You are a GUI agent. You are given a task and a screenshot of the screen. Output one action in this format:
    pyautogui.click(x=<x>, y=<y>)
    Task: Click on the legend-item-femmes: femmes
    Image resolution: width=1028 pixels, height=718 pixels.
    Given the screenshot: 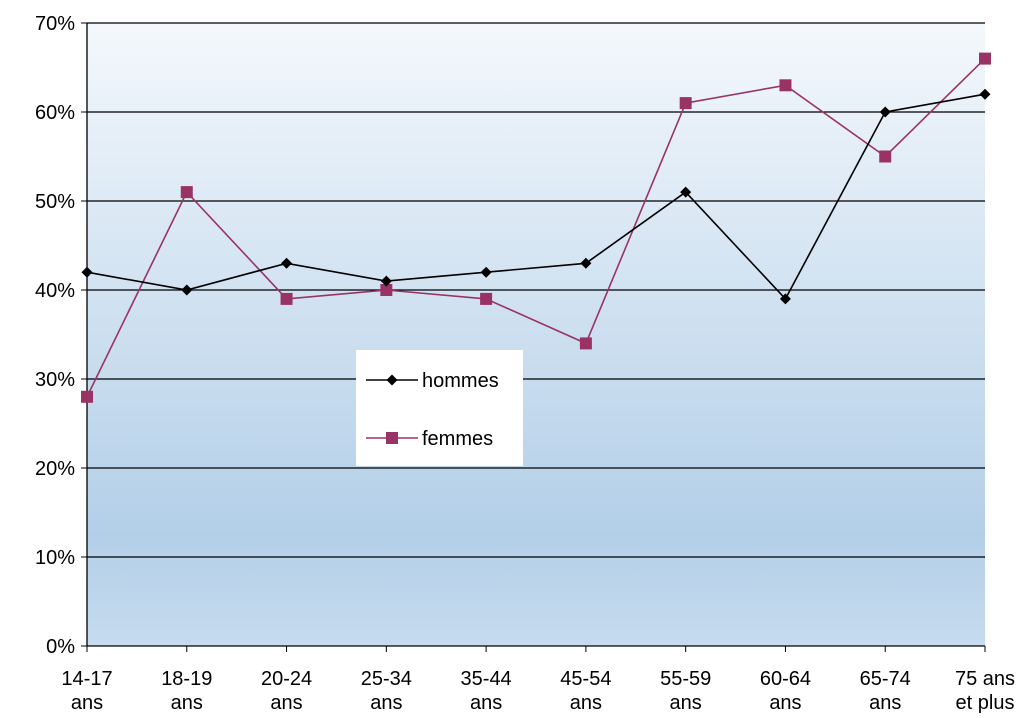 What is the action you would take?
    pyautogui.click(x=429, y=439)
    